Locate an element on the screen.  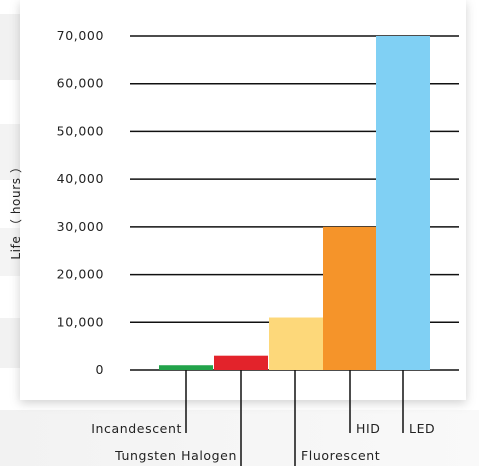
category-label: Fluorescent is located at coordinates (340, 455).